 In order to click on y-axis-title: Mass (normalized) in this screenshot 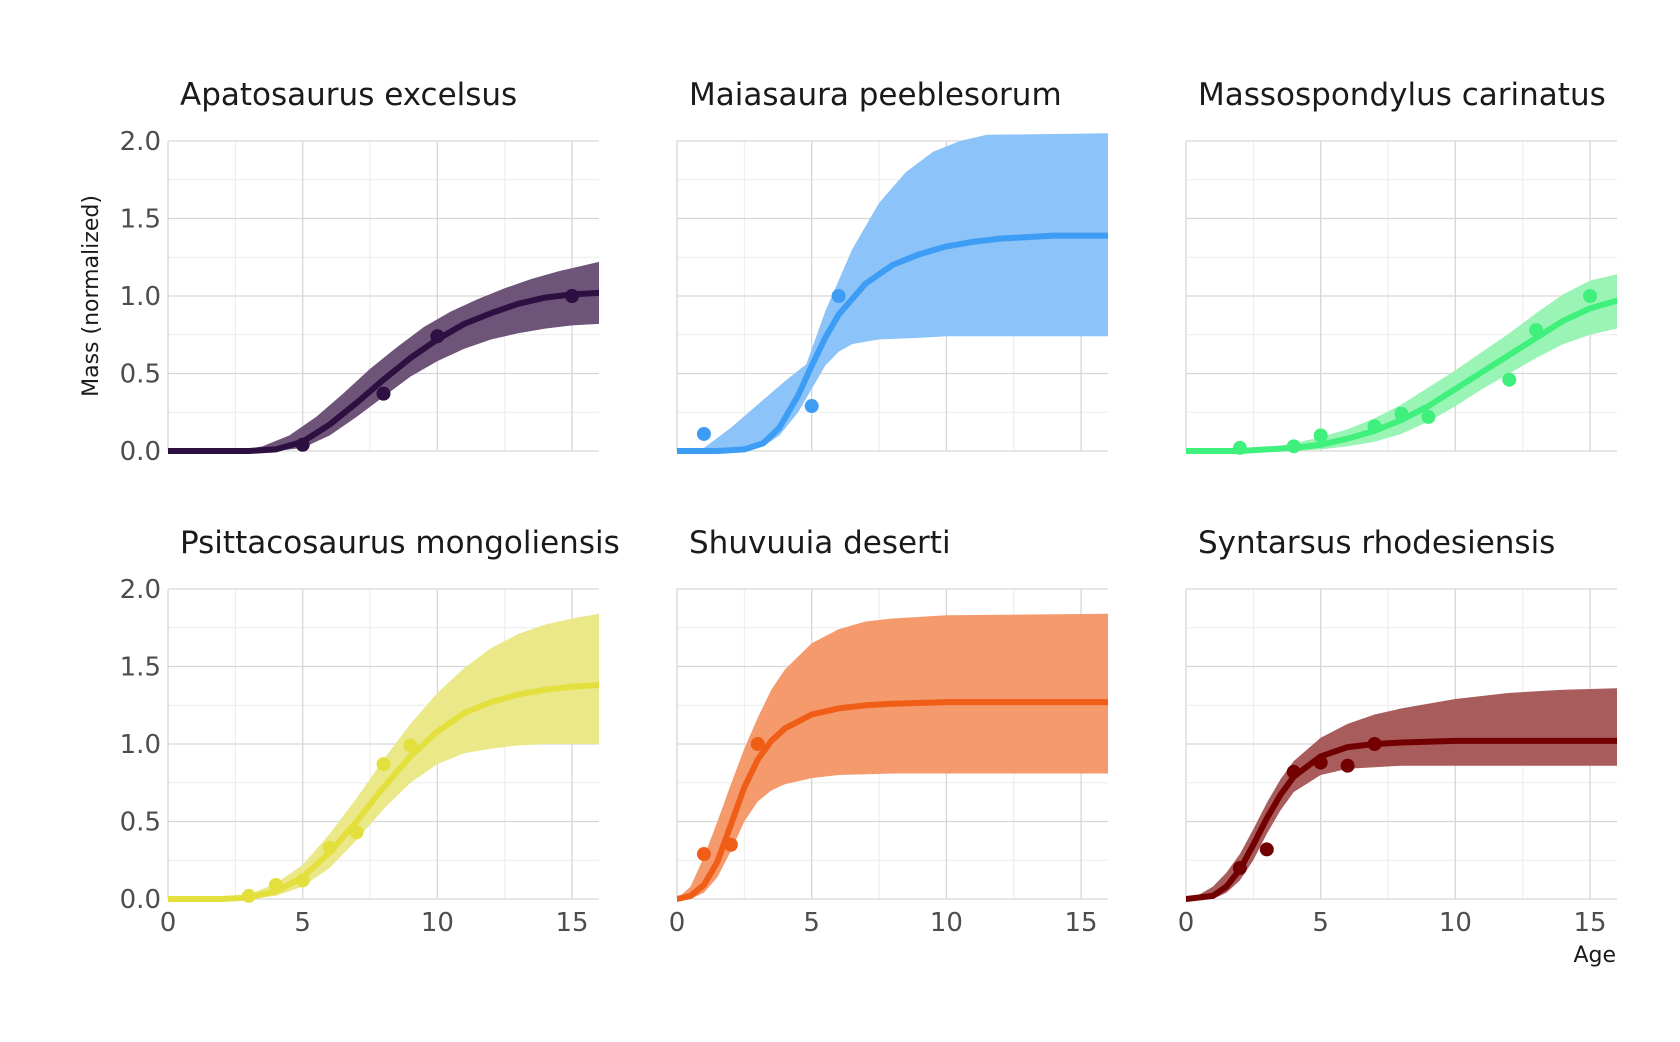, I will do `click(91, 296)`.